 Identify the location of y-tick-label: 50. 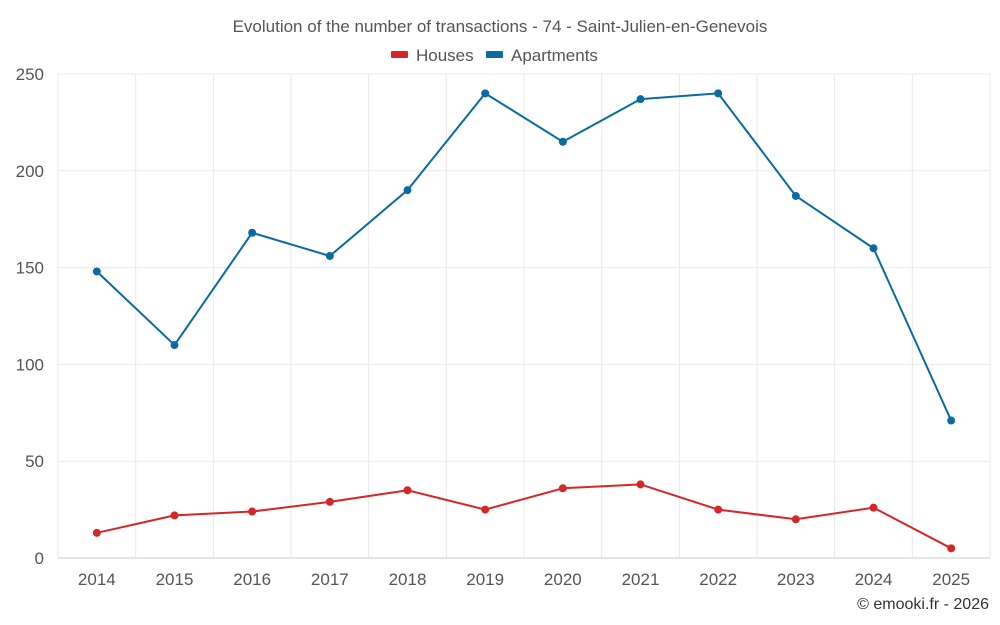
(34, 461).